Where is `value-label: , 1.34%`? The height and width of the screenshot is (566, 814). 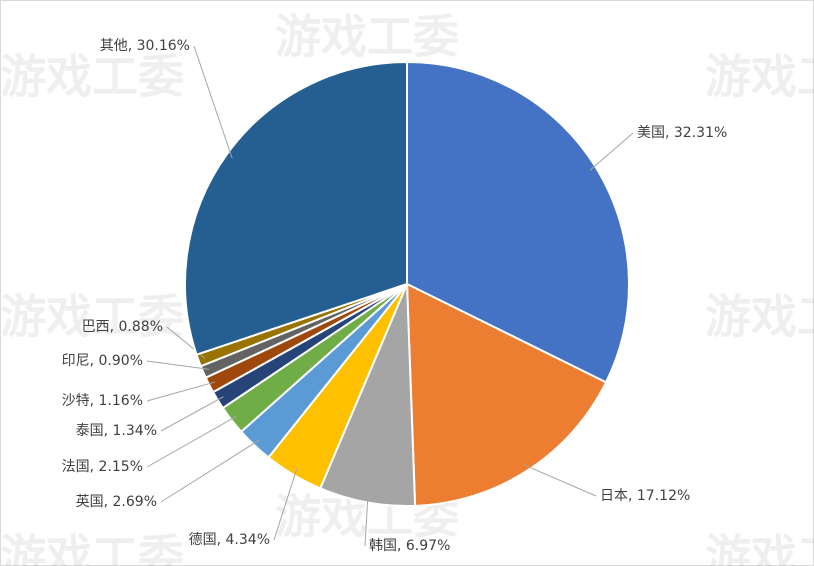 value-label: , 1.34% is located at coordinates (130, 431).